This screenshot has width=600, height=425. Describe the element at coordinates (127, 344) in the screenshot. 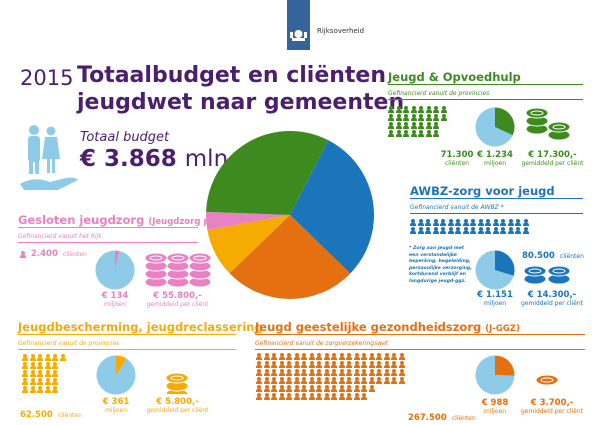

I see `section-subtitle-jb: Gefinancierd vanuit de provincies` at that location.